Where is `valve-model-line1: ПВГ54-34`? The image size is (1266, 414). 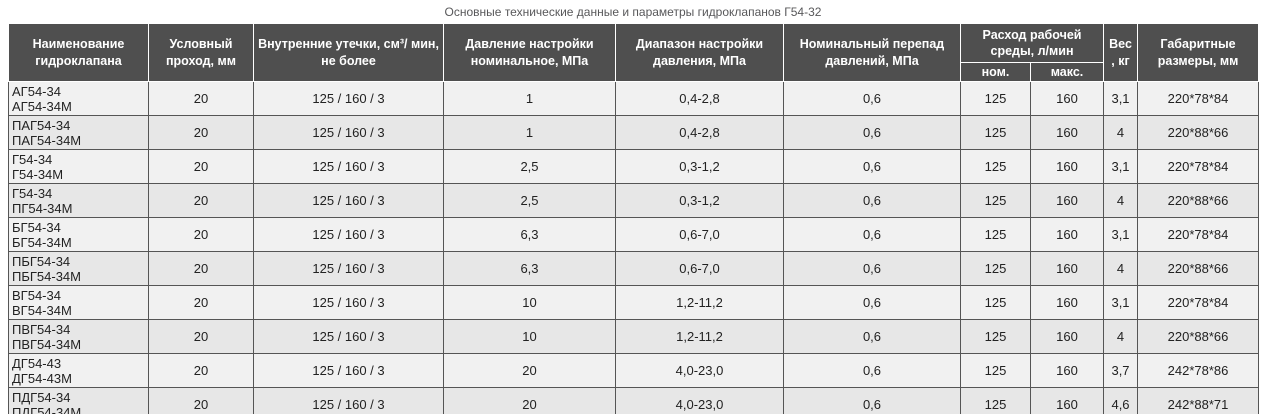
valve-model-line1: ПВГ54-34 is located at coordinates (41, 329).